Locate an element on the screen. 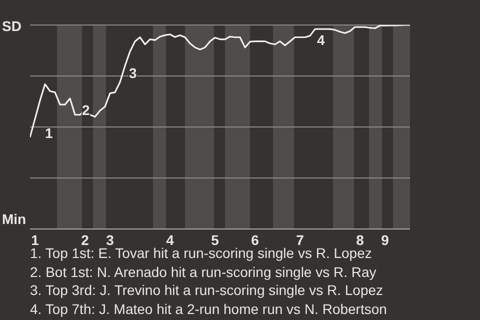  text: 2. Bot 1st: N. Arenado hit a run-scoring single vs R. Ray is located at coordinates (204, 272).